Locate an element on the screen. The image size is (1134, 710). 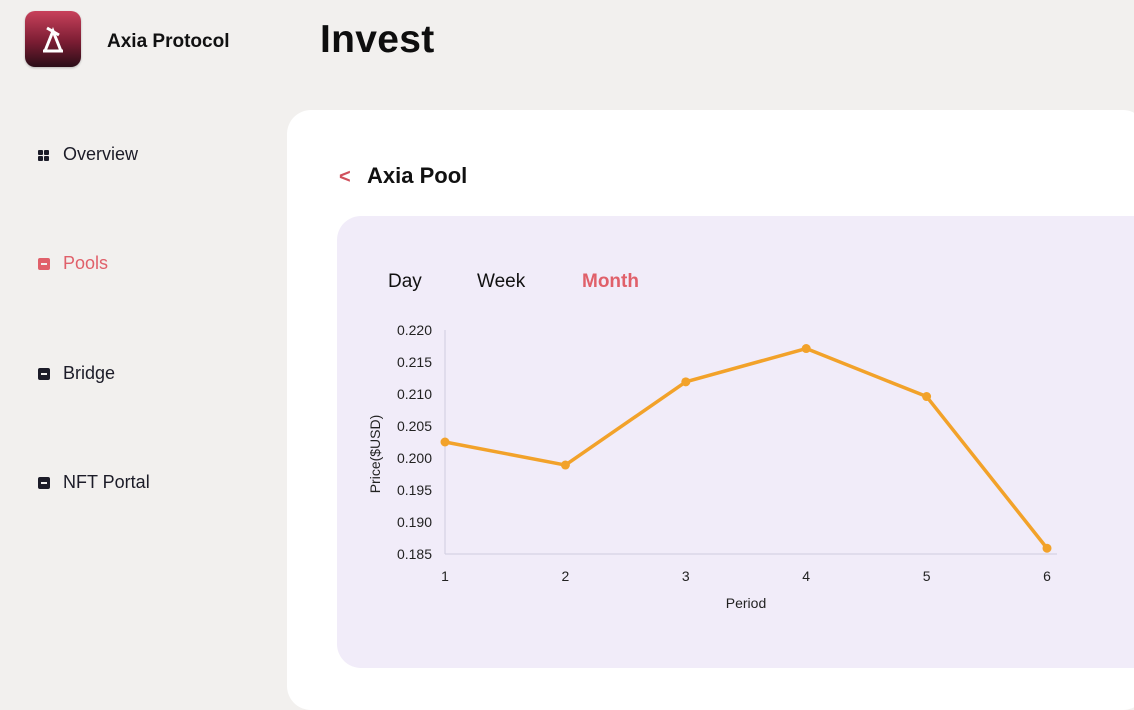
brand-name: Axia Protocol is located at coordinates (168, 41).